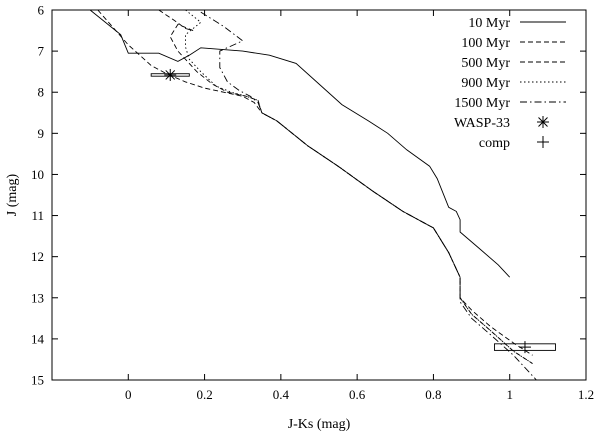 Image resolution: width=600 pixels, height=436 pixels. What do you see at coordinates (482, 123) in the screenshot?
I see `legend-label: WASP-33` at bounding box center [482, 123].